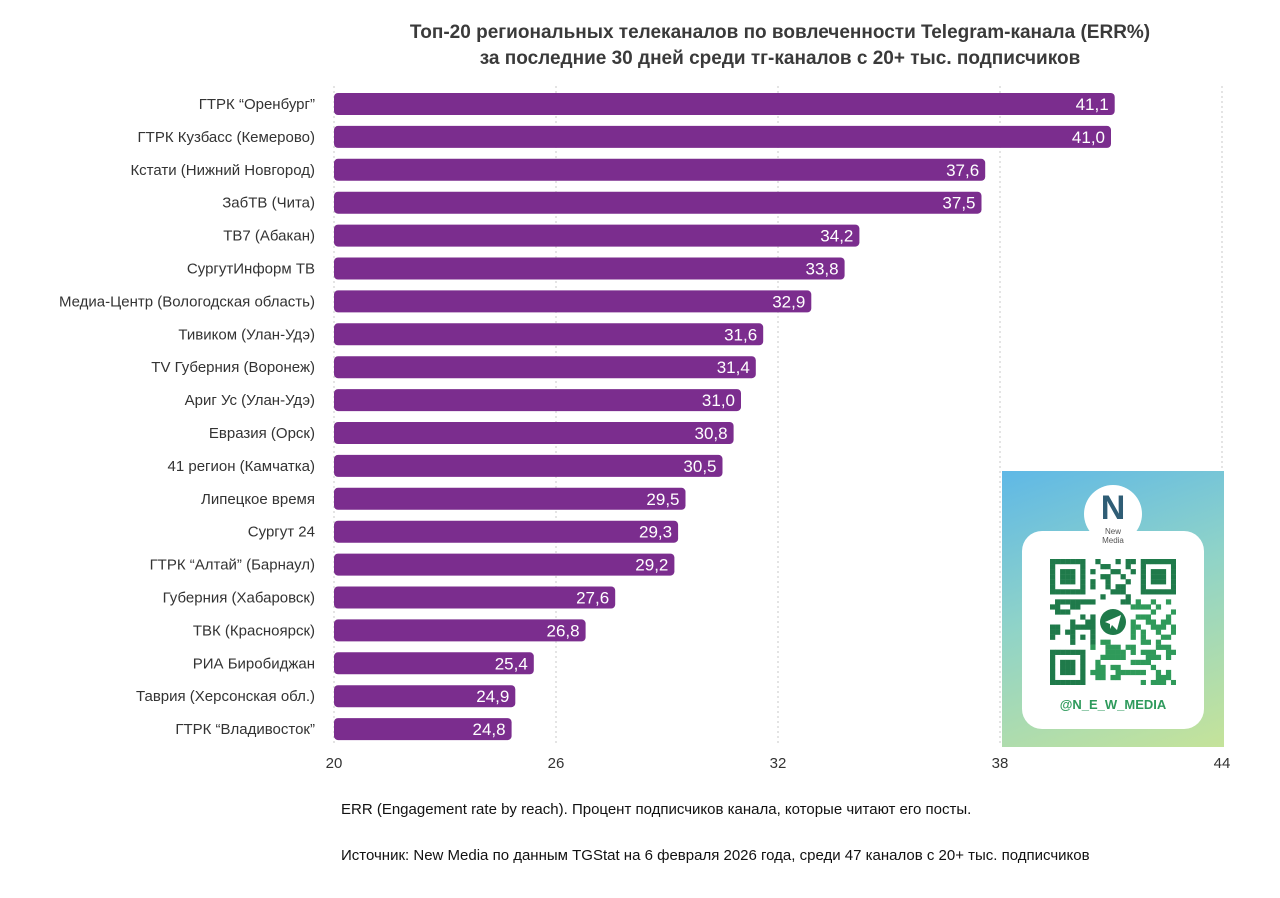  I want to click on qr-code-panel: @N_E_W_MEDIA, so click(1113, 630).